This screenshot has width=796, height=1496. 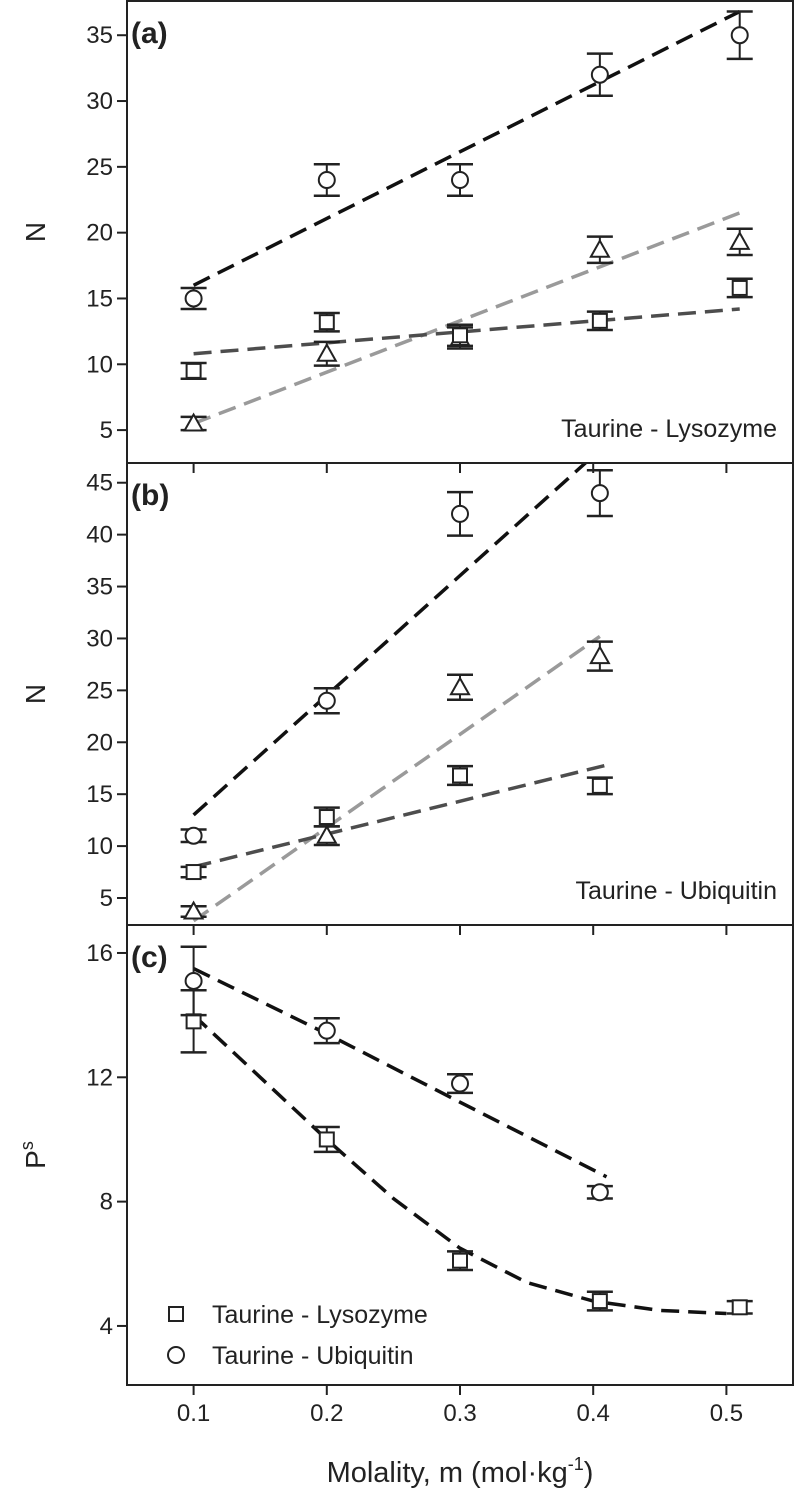 I want to click on x-axis-label-suffix: ), so click(x=589, y=1473).